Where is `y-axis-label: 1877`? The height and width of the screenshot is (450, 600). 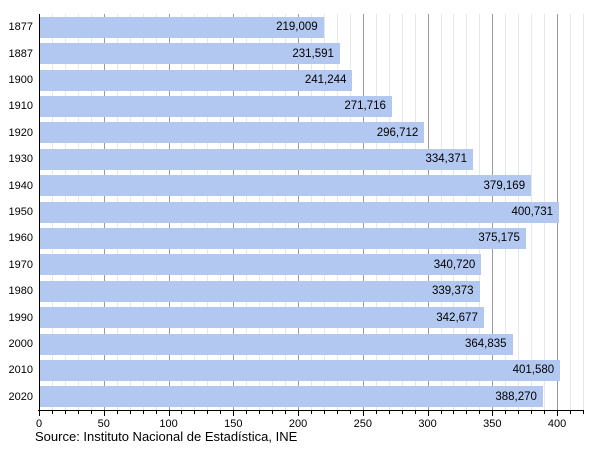
y-axis-label: 1877 is located at coordinates (20, 27).